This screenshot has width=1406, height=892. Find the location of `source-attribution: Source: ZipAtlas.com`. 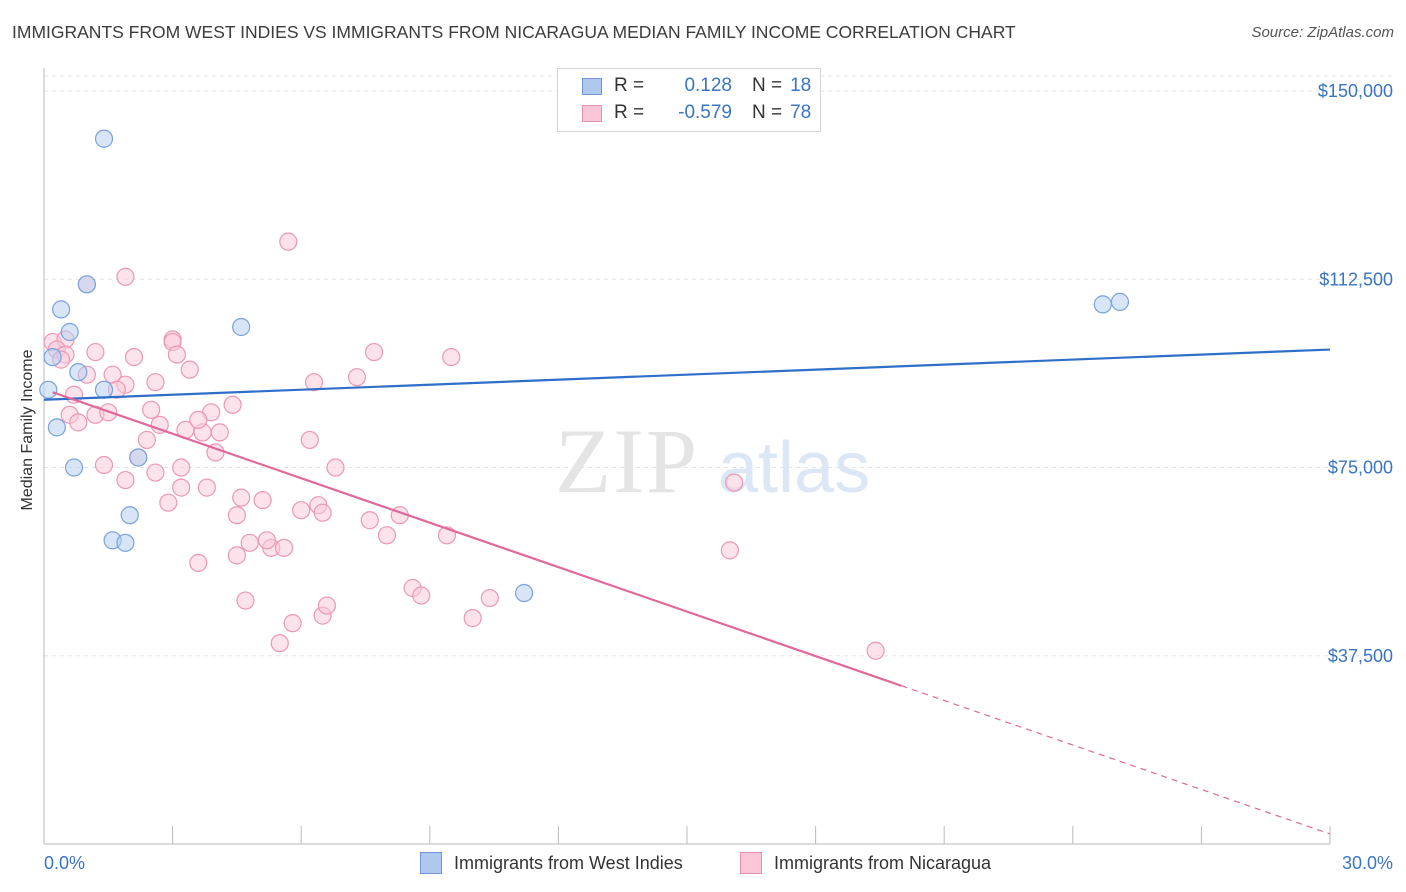

source-attribution: Source: ZipAtlas.com is located at coordinates (1322, 32).